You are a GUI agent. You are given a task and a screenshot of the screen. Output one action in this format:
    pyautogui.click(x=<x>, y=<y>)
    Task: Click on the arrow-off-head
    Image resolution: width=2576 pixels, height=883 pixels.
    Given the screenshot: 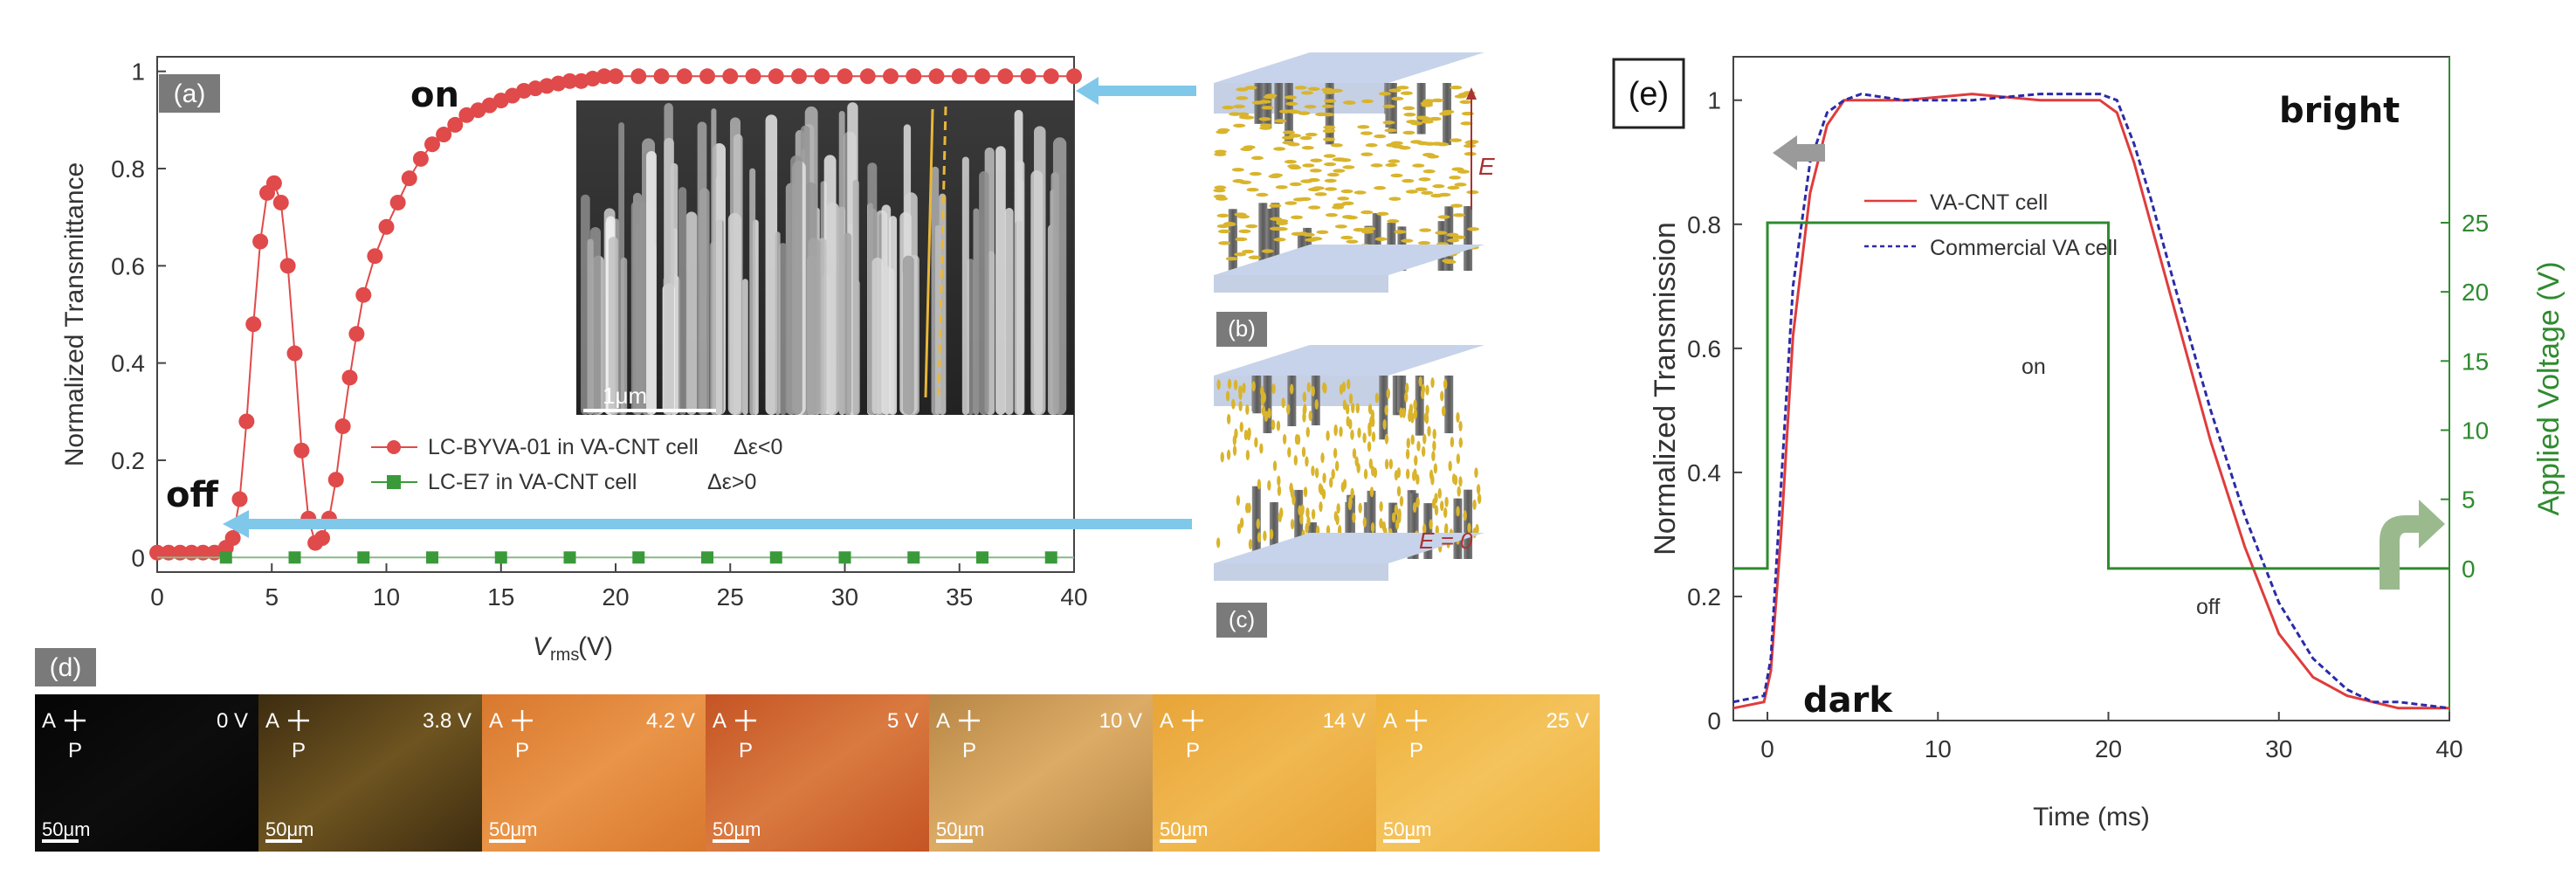 What is the action you would take?
    pyautogui.click(x=236, y=524)
    